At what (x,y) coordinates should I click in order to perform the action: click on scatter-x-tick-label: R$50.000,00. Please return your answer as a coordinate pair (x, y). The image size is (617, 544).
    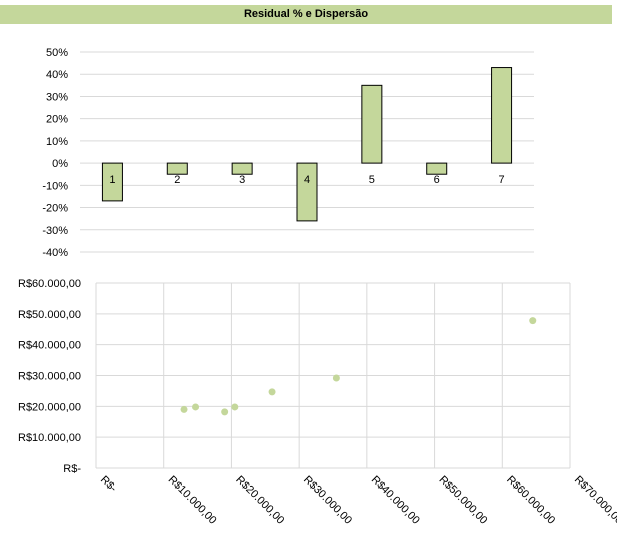
    Looking at the image, I should click on (462, 500).